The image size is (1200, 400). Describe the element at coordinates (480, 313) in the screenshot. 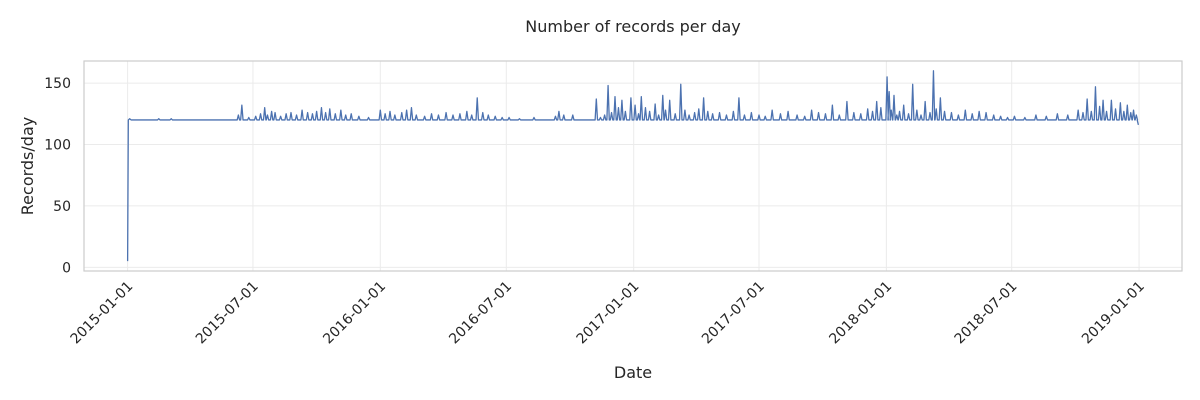

I see `x-tick-label: 2016-07-01` at that location.